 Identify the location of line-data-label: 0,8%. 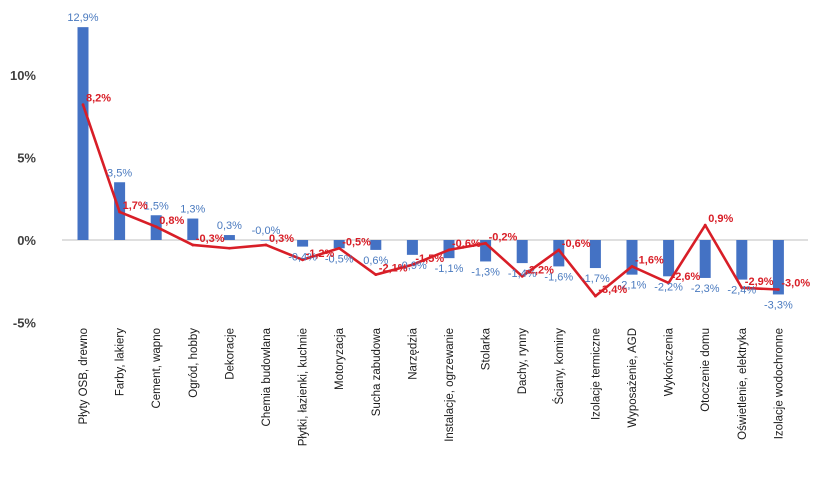
(171, 221).